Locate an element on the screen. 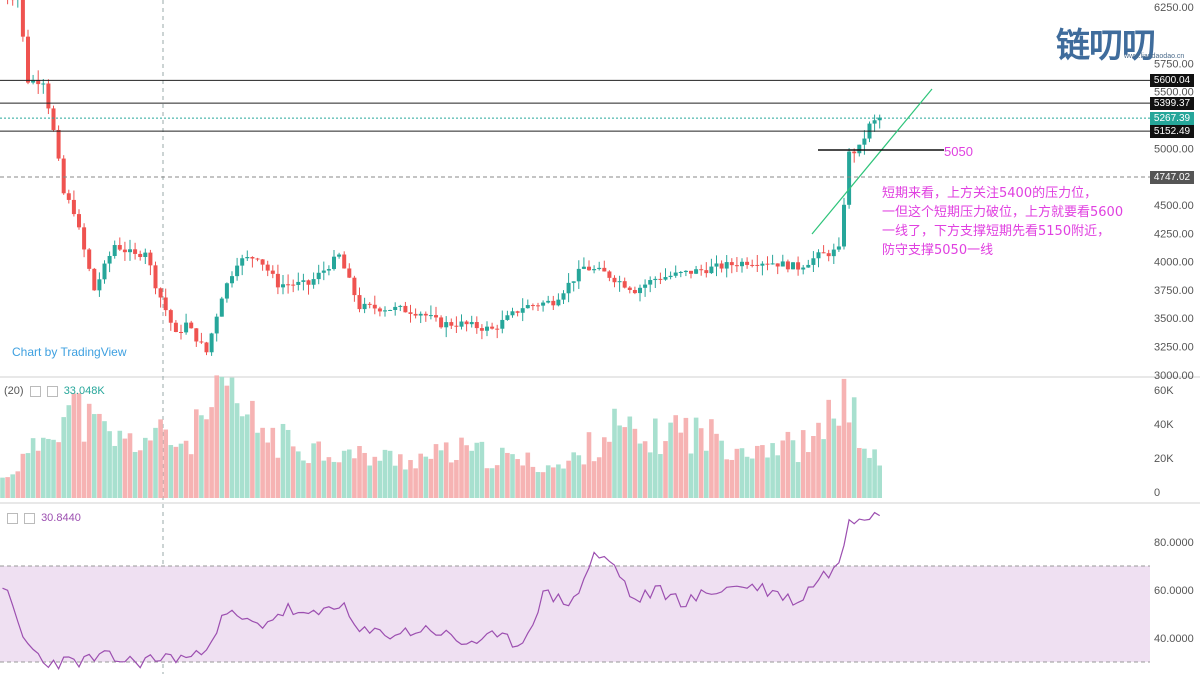 The width and height of the screenshot is (1200, 674). tradingview-credit: Chart by TradingView is located at coordinates (69, 352).